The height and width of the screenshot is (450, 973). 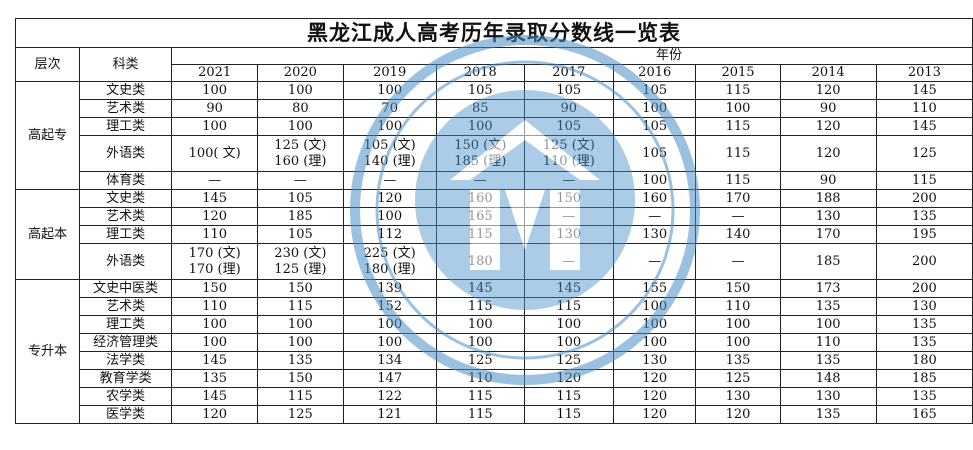 I want to click on header-year: 2021, so click(x=215, y=73).